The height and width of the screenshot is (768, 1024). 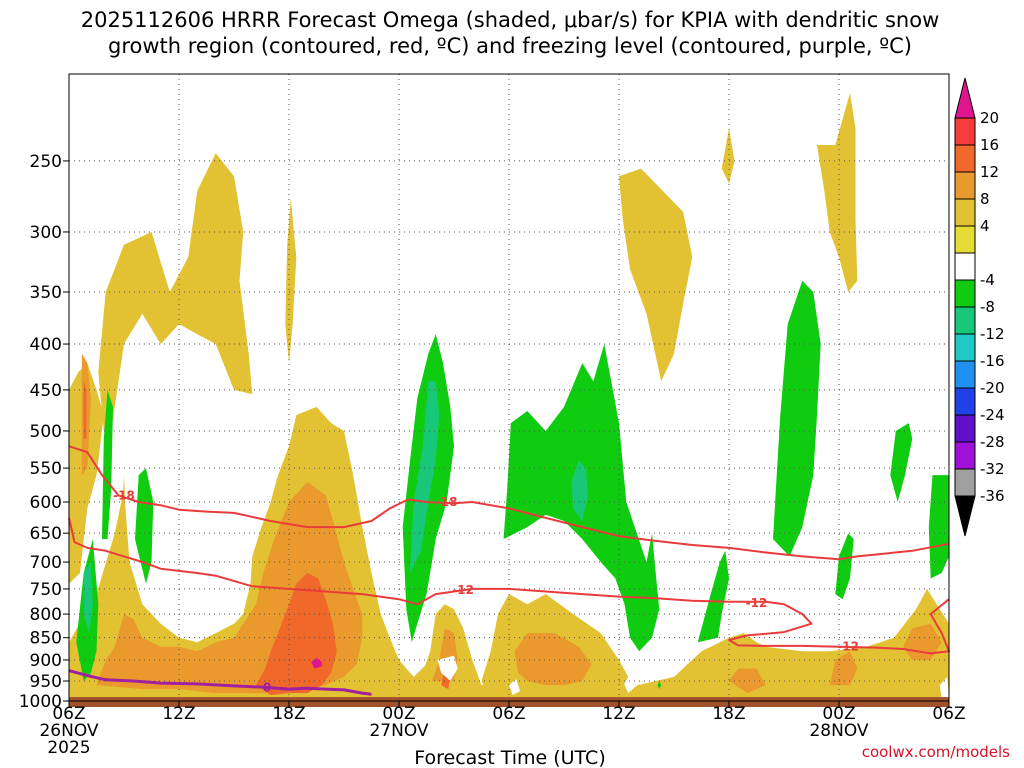 I want to click on x-tick-label-18-0: 00Z, so click(x=398, y=714).